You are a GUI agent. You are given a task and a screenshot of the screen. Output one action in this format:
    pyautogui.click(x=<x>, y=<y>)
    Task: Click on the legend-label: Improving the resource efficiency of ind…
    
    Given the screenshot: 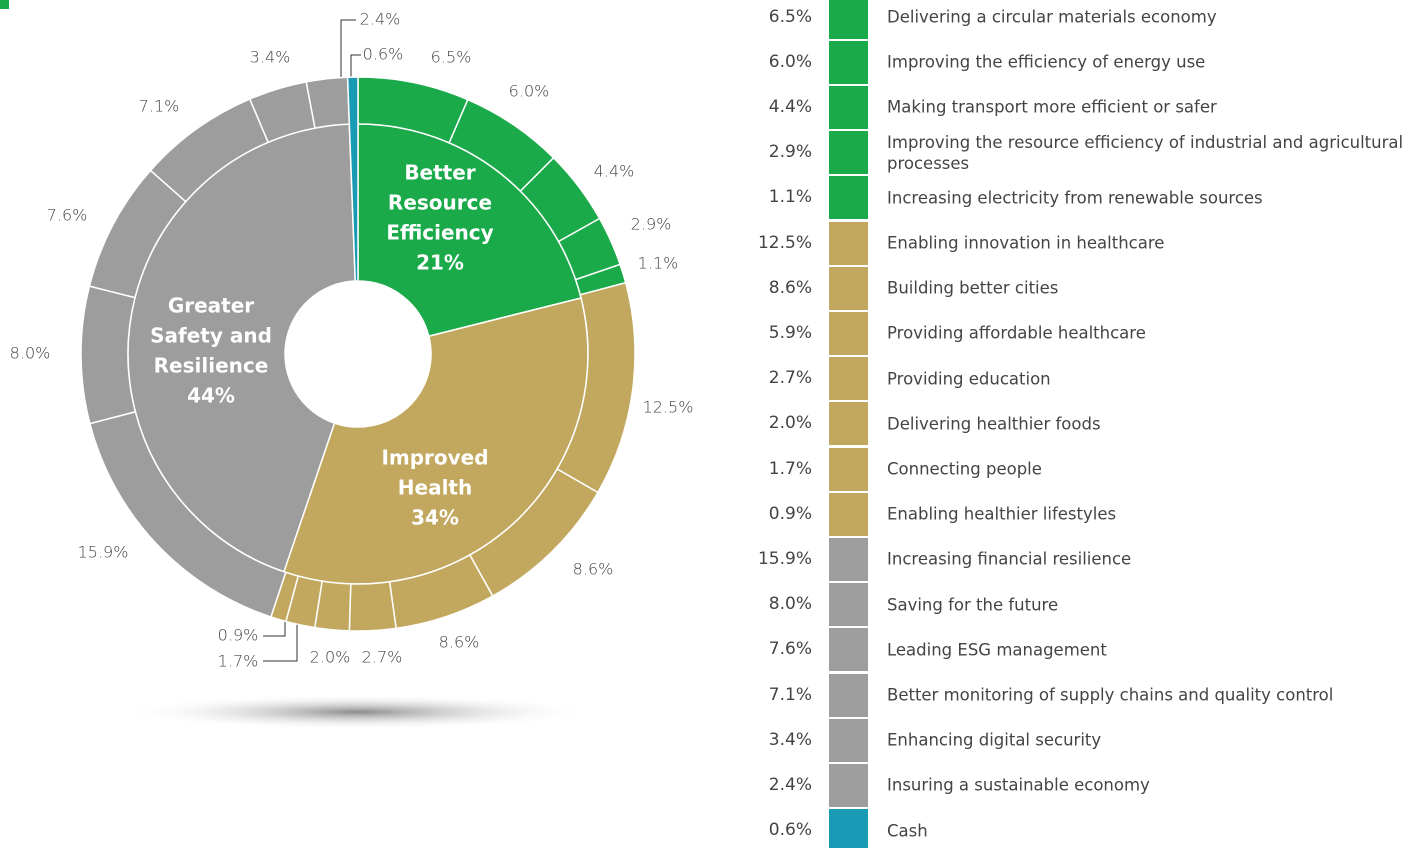 What is the action you would take?
    pyautogui.click(x=1145, y=152)
    